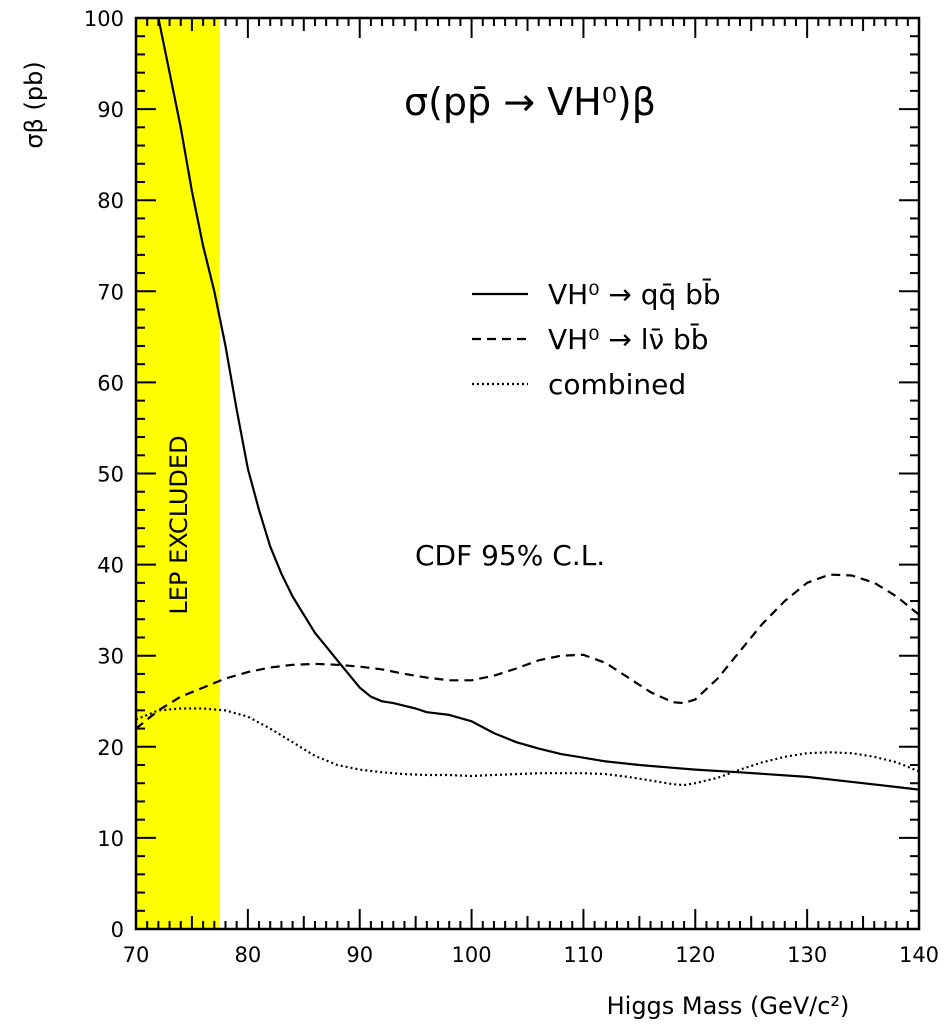  What do you see at coordinates (179, 524) in the screenshot?
I see `lep-excluded-label: LEP EXCLUDED` at bounding box center [179, 524].